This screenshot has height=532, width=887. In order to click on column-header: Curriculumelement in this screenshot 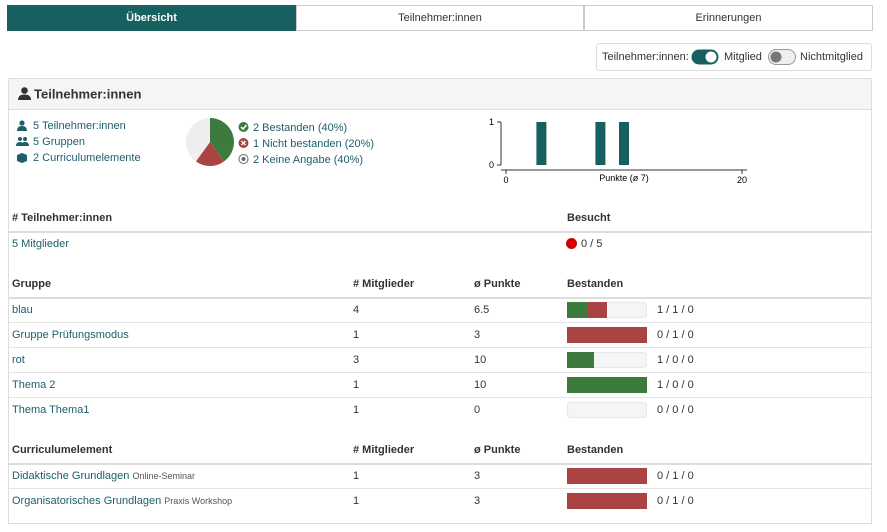, I will do `click(62, 450)`.